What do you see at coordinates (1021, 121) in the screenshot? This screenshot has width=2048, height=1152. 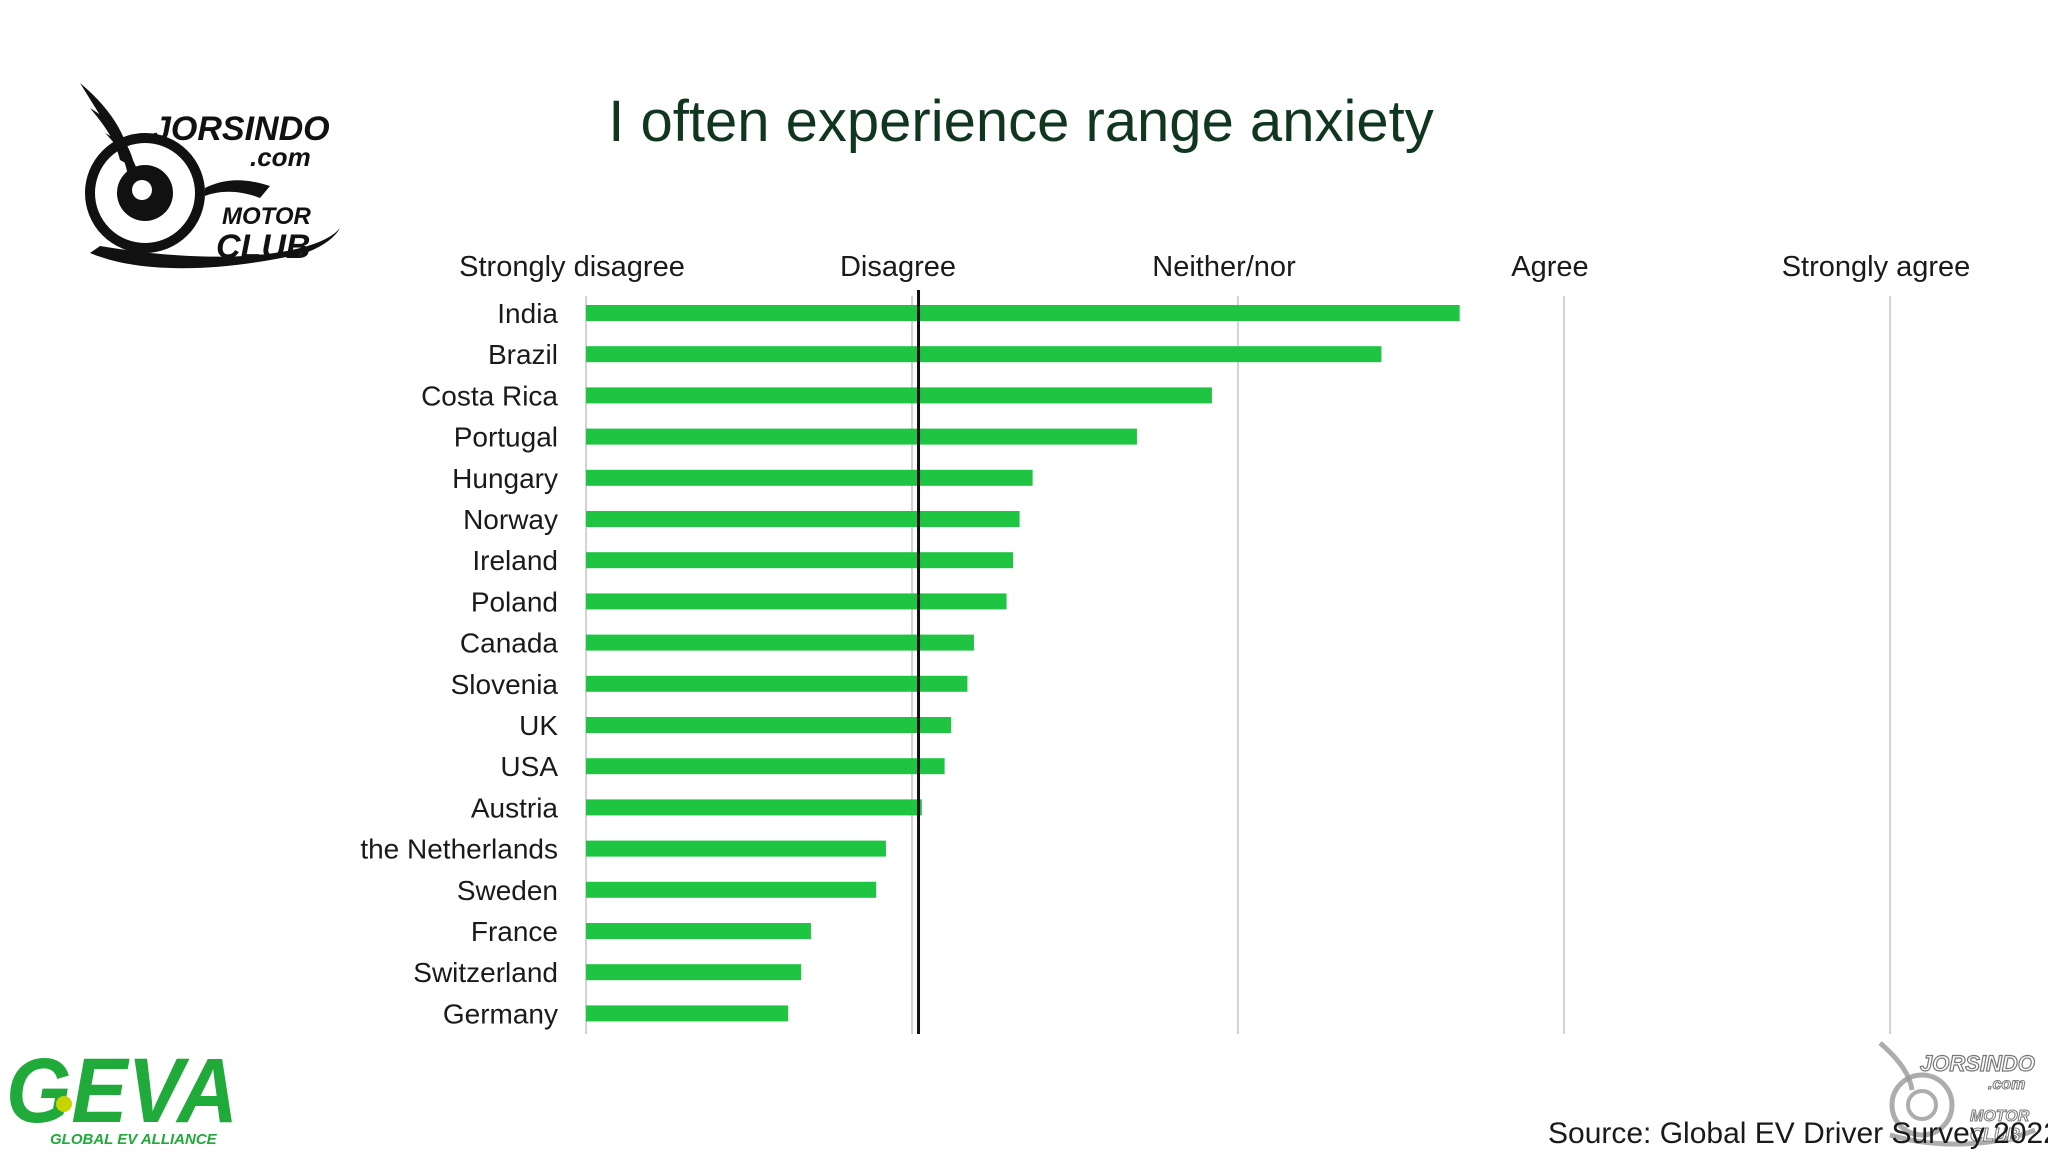 I see `chart-title: I often experience range anxiety` at bounding box center [1021, 121].